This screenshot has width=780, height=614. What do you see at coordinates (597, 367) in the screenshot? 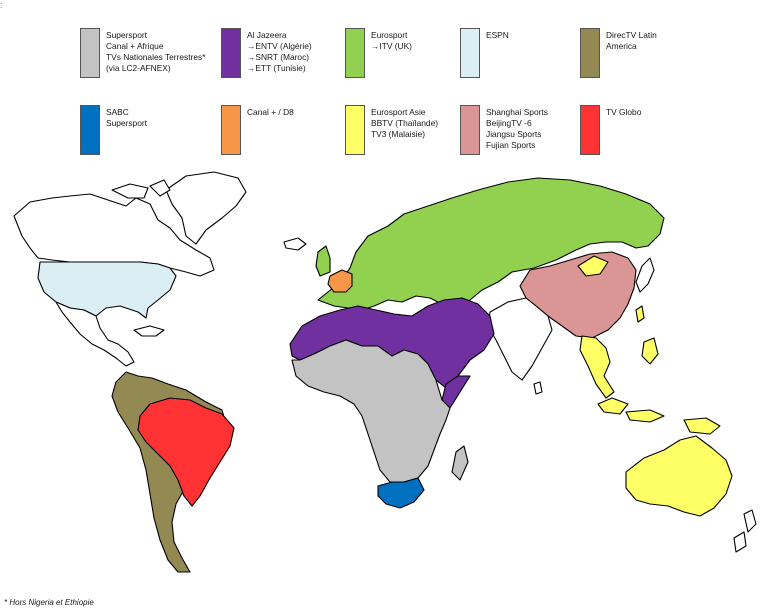
I see `region-southeast-asia` at bounding box center [597, 367].